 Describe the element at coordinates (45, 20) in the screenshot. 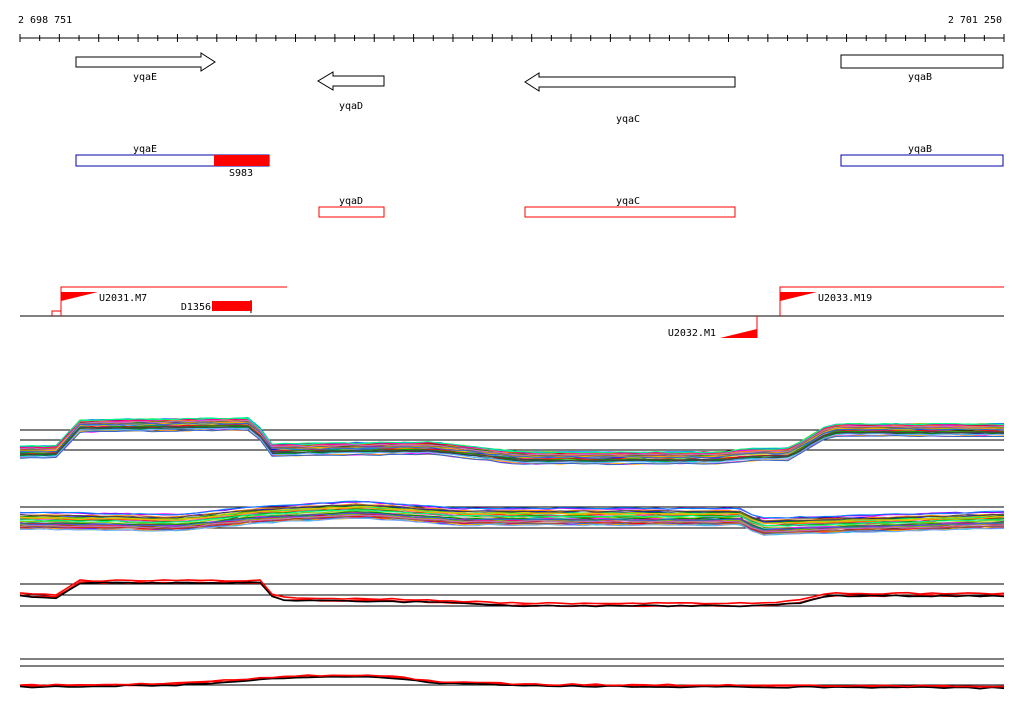

I see `start-coordinate: 2 698 751` at that location.